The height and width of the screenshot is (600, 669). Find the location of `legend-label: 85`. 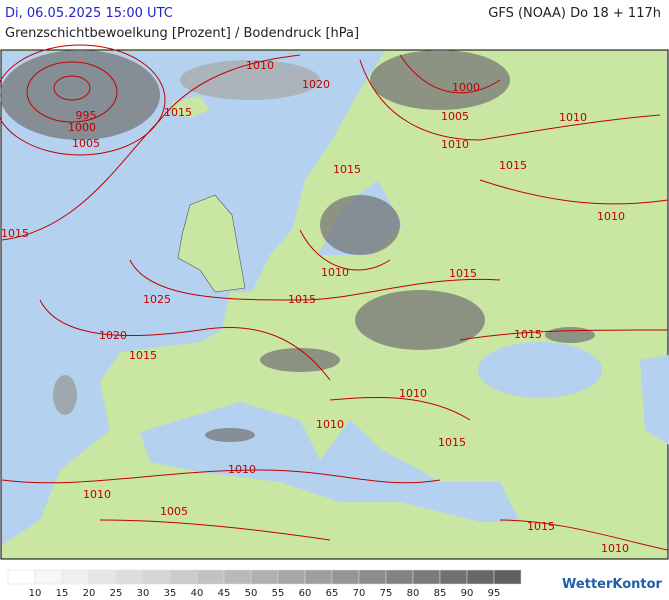

legend-label: 85 is located at coordinates (440, 593).